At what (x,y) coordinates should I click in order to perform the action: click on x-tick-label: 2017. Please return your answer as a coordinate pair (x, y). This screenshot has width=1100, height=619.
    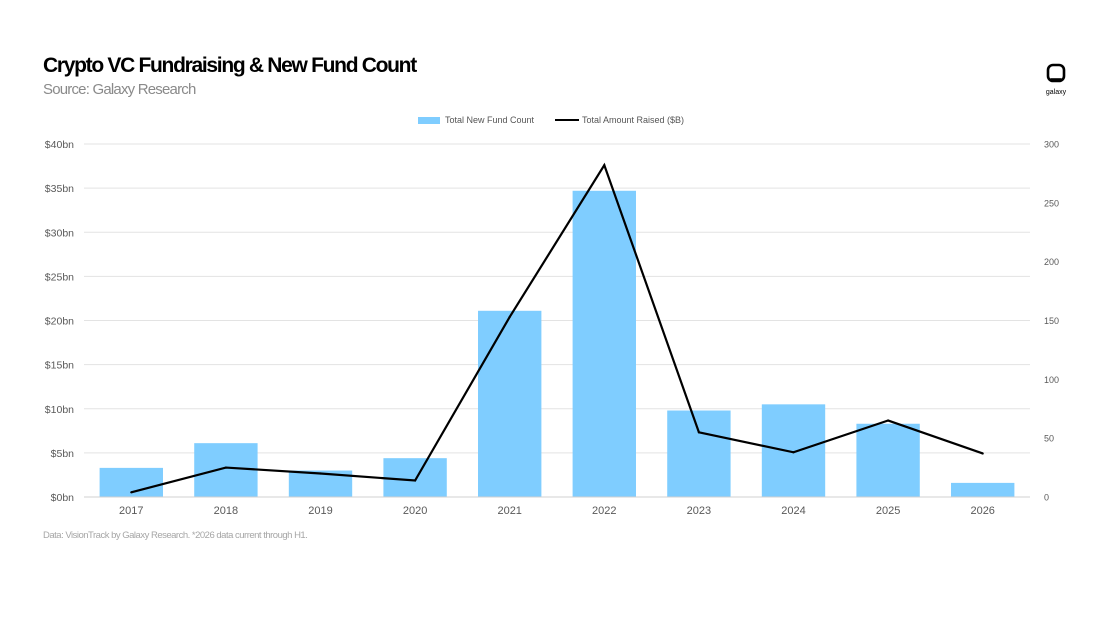
    Looking at the image, I should click on (131, 511).